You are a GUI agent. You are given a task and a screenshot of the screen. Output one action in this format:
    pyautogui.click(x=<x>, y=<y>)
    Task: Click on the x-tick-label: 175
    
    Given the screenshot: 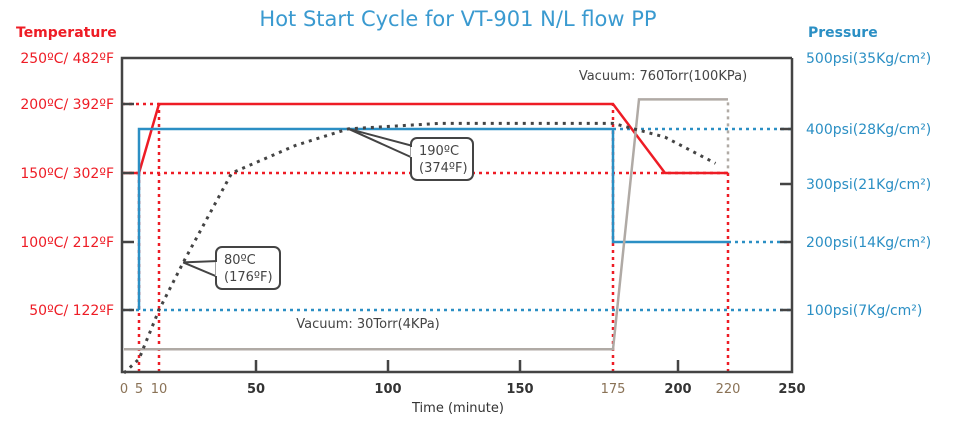 What is the action you would take?
    pyautogui.click(x=613, y=389)
    